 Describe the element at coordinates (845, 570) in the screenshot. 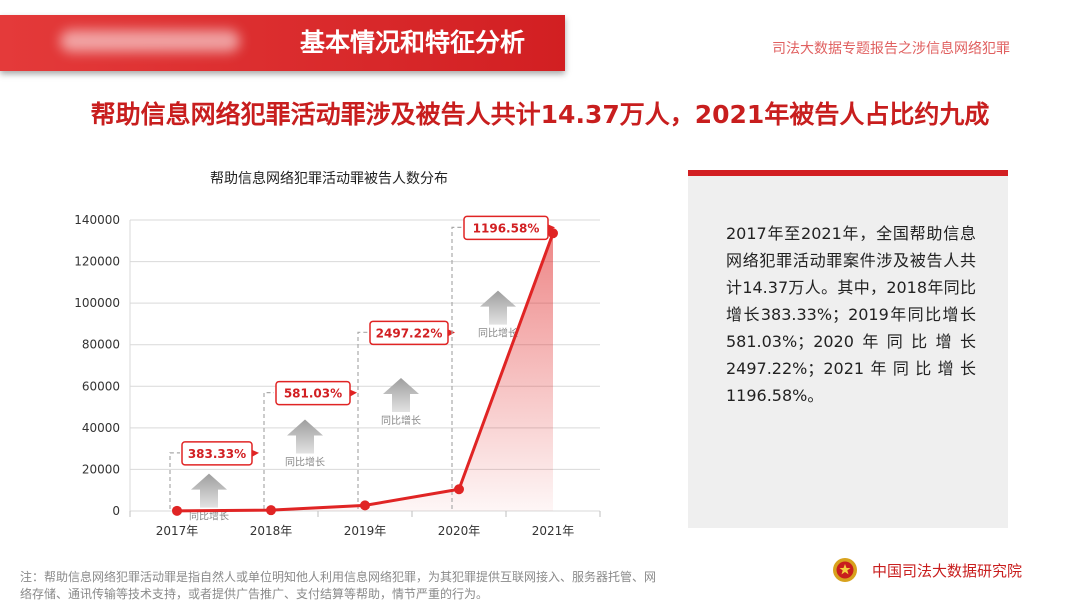

I see `court-emblem-icon` at that location.